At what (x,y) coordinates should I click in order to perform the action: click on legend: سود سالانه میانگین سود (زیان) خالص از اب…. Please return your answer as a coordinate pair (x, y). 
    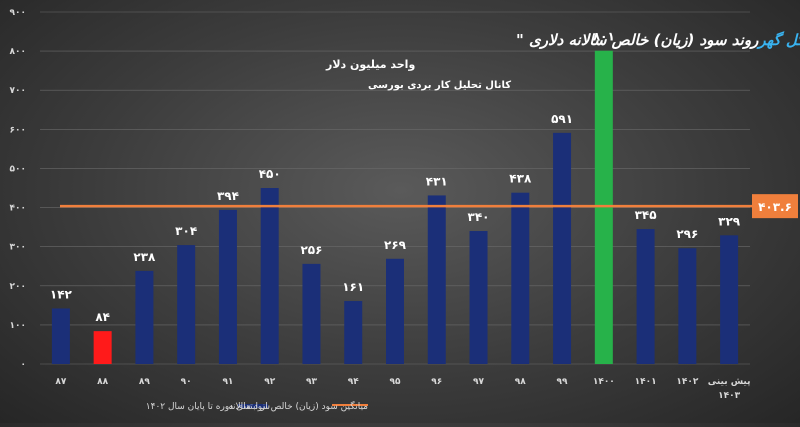
    Looking at the image, I should click on (257, 406).